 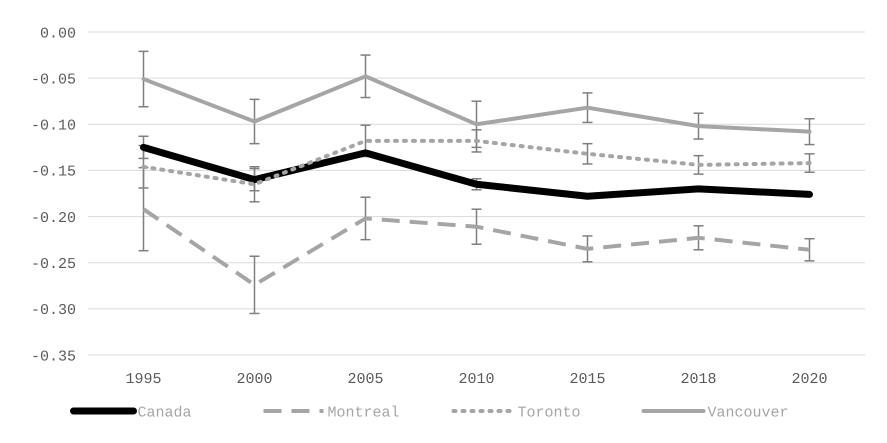 What do you see at coordinates (165, 413) in the screenshot?
I see `legend-label: Canada` at bounding box center [165, 413].